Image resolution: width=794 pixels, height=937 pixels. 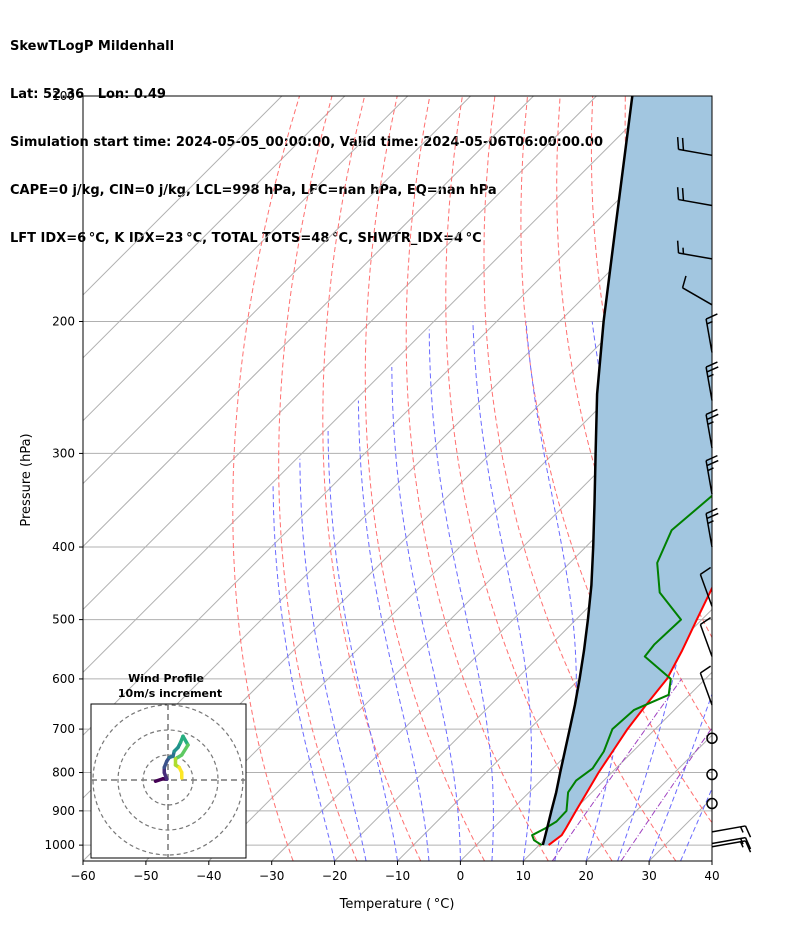 What do you see at coordinates (166, 678) in the screenshot?
I see `hodograph-title: Wind Profile` at bounding box center [166, 678].